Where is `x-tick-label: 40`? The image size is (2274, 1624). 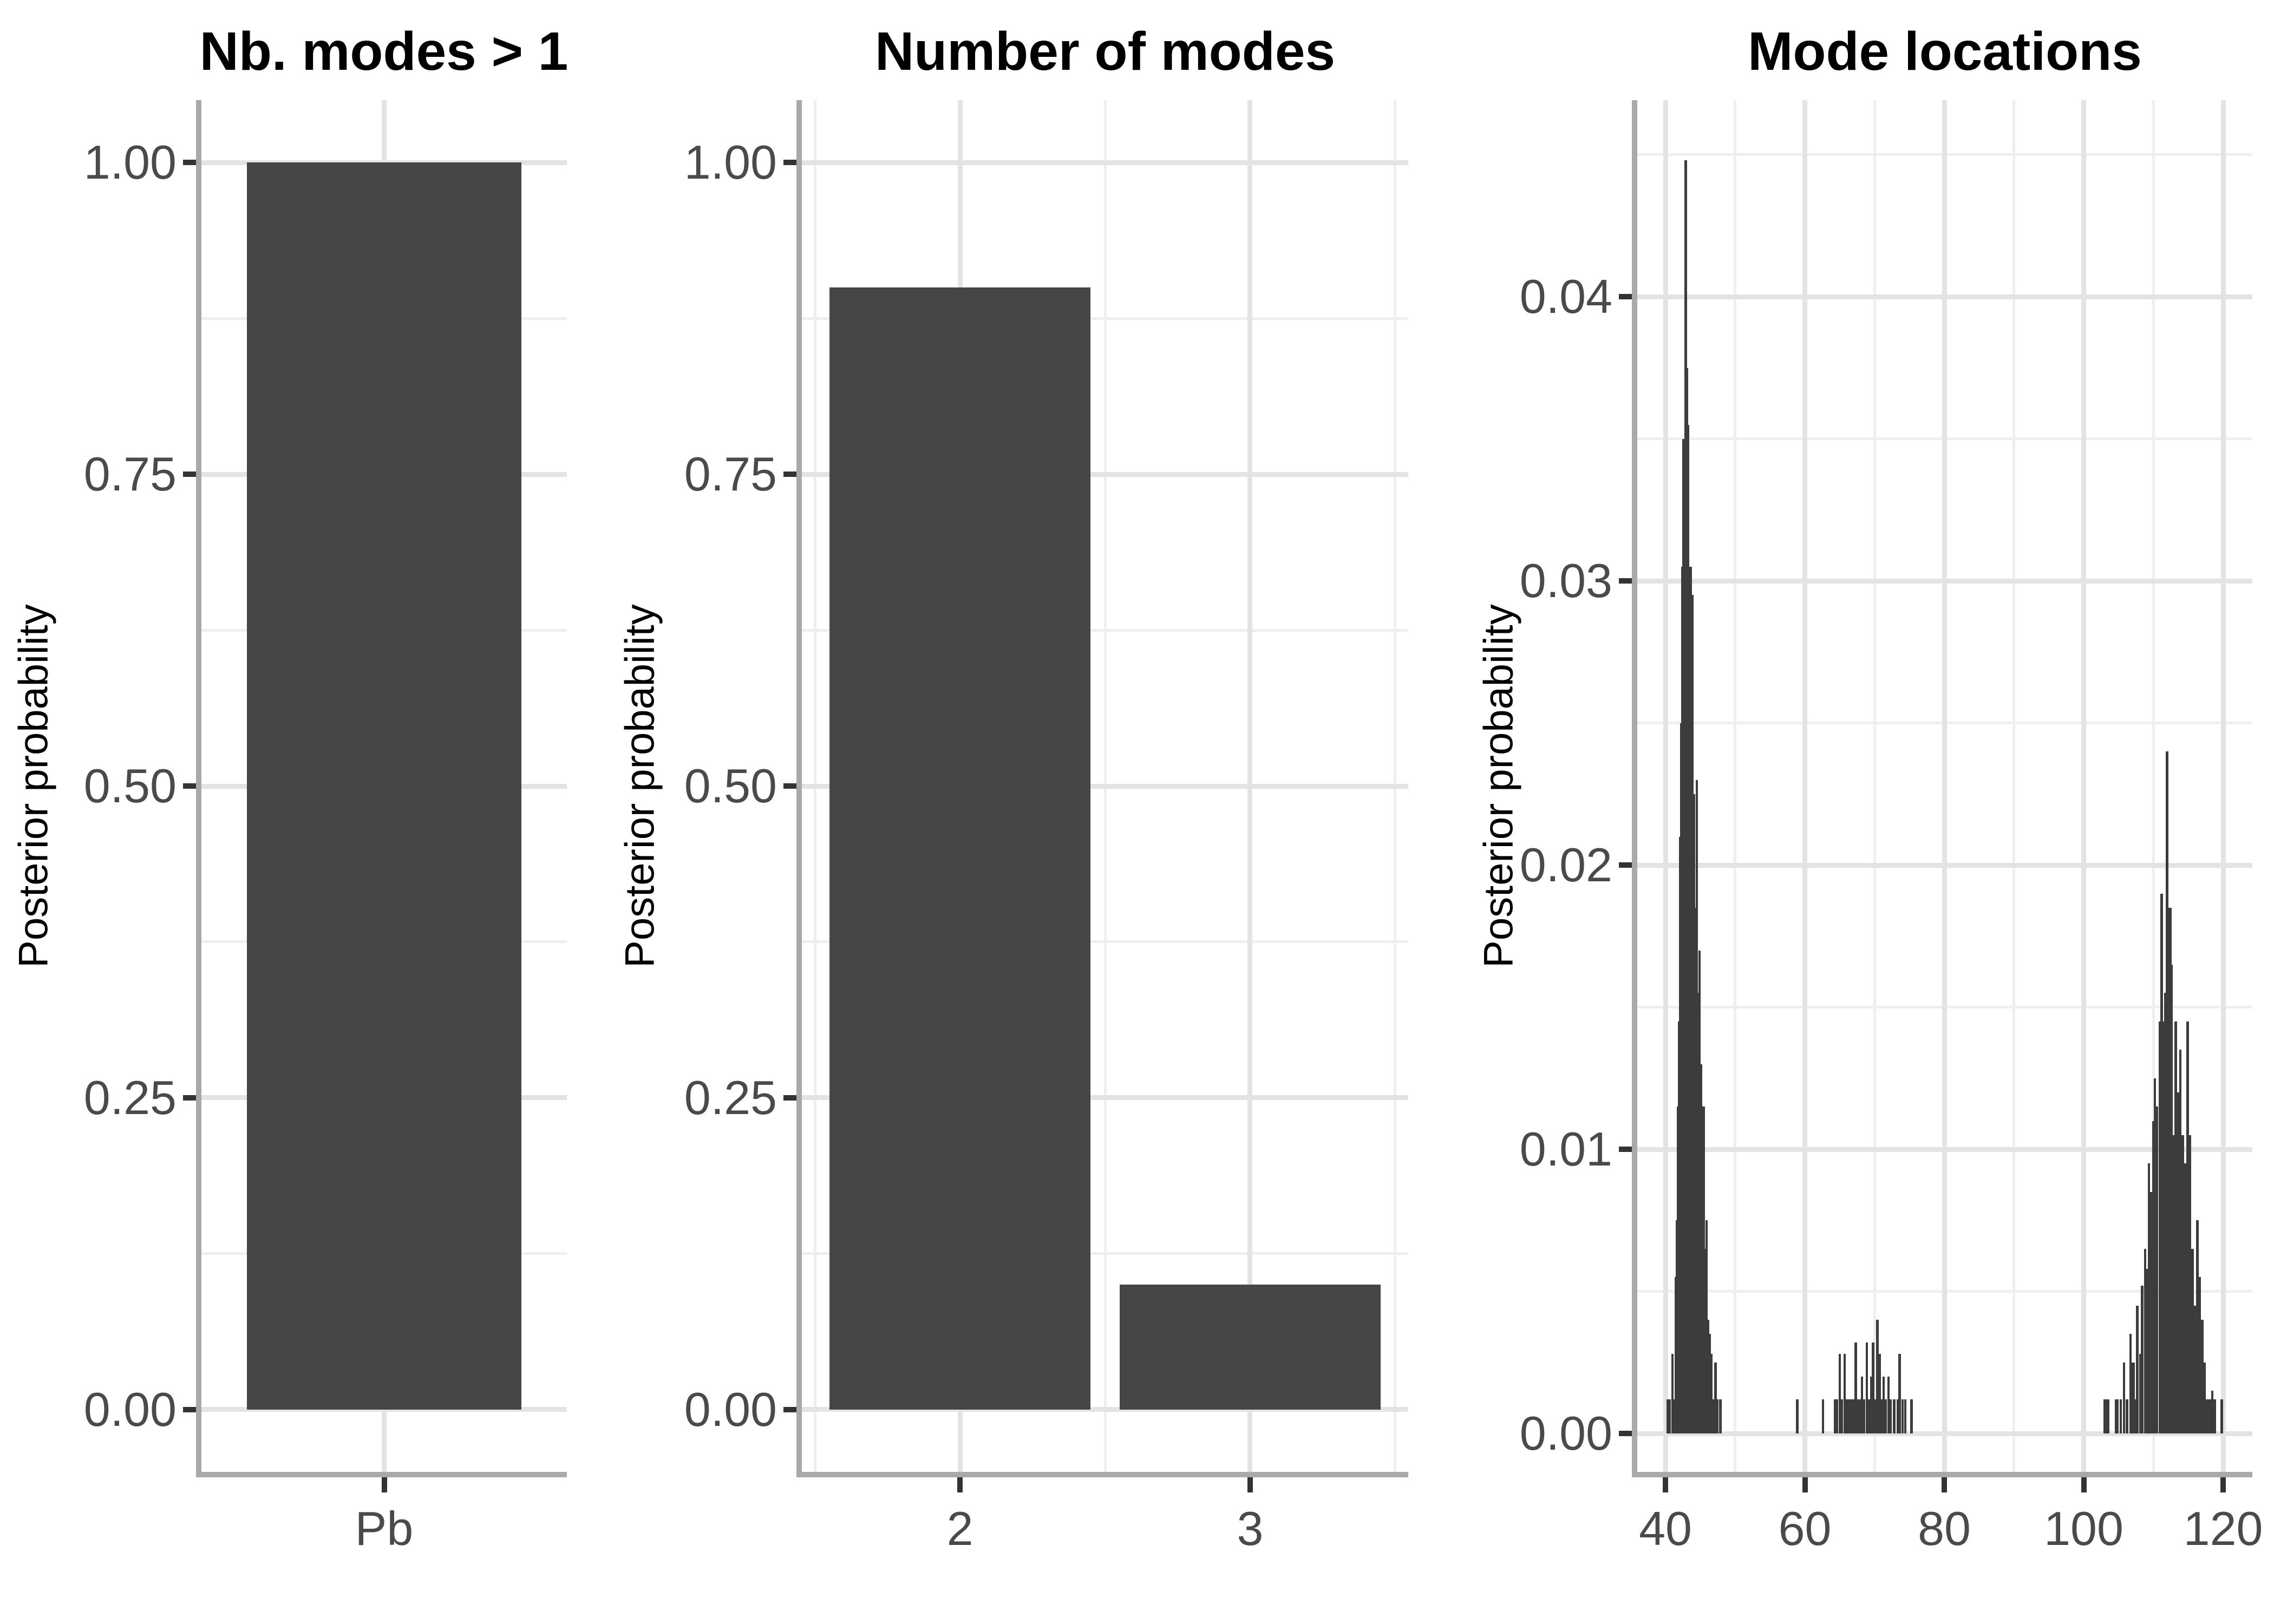 x-tick-label: 40 is located at coordinates (1666, 1528).